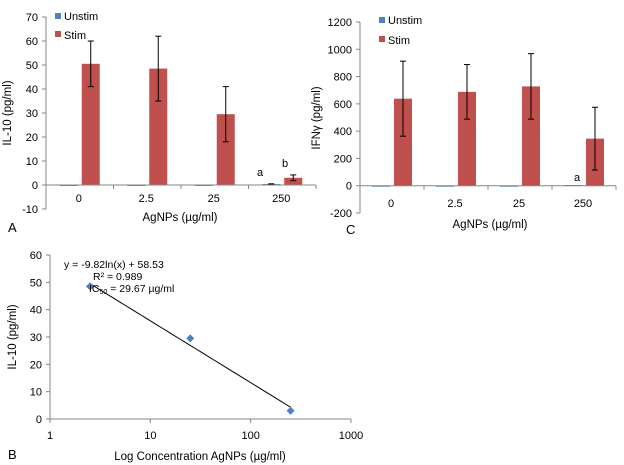  I want to click on y-tick-label: 200, so click(343, 159).